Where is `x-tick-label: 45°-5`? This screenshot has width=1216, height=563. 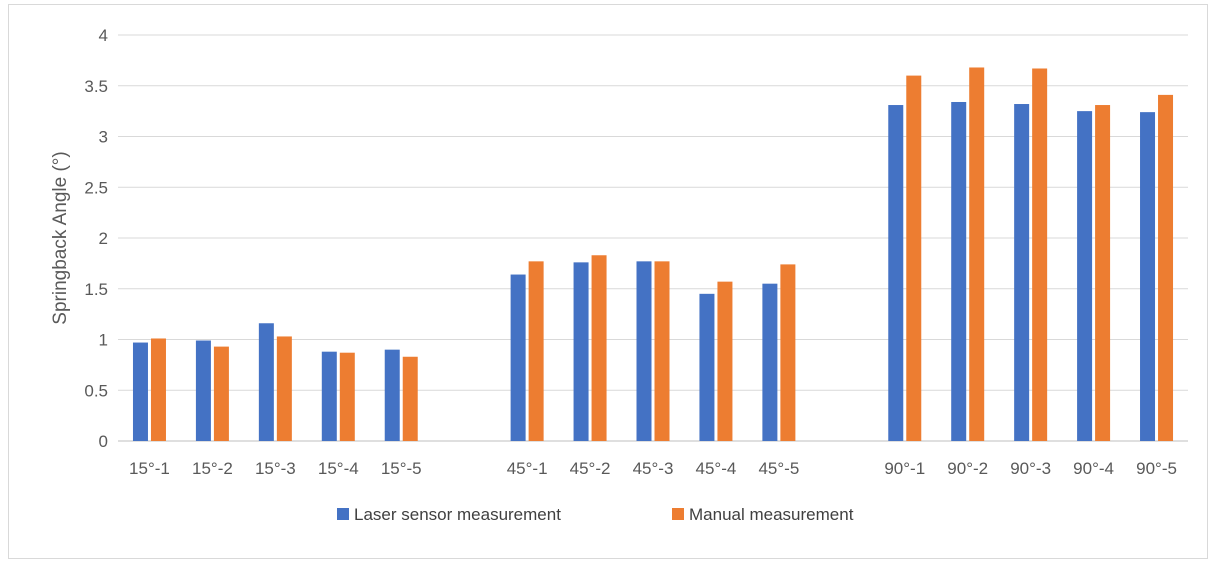
x-tick-label: 45°-5 is located at coordinates (778, 468).